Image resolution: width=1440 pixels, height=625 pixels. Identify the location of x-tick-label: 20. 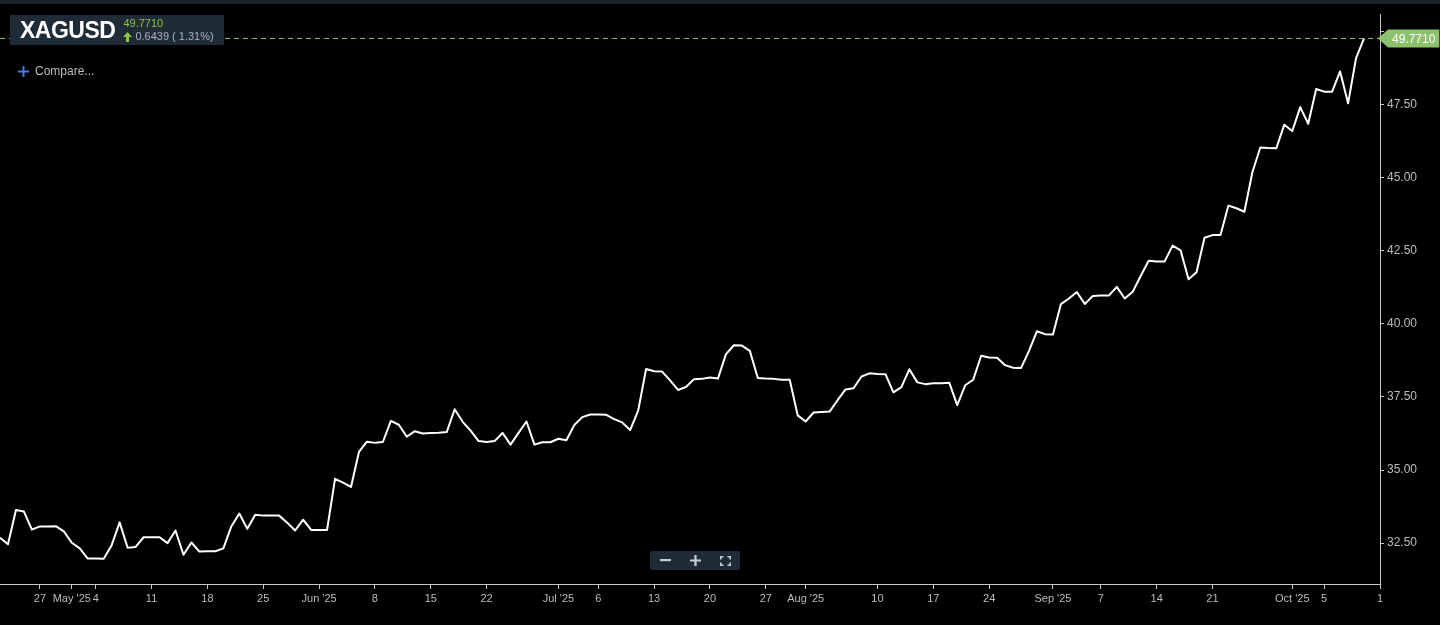
(710, 597).